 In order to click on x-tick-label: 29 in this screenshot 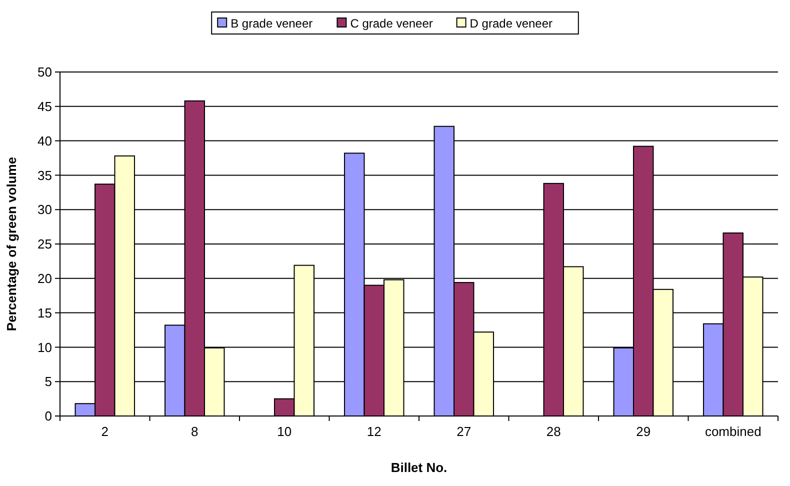, I will do `click(643, 431)`.